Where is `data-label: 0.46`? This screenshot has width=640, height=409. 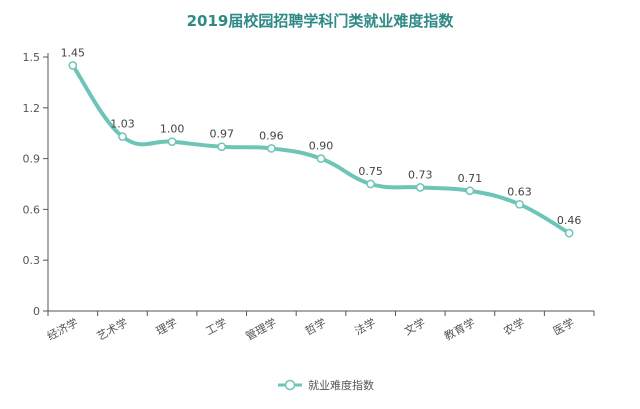
data-label: 0.46 is located at coordinates (569, 220).